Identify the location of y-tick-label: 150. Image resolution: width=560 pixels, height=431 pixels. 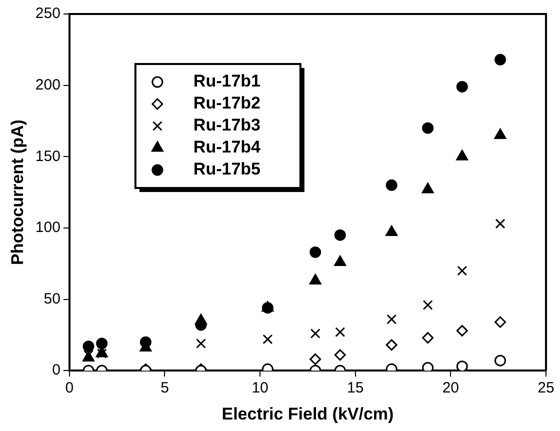
(47, 156).